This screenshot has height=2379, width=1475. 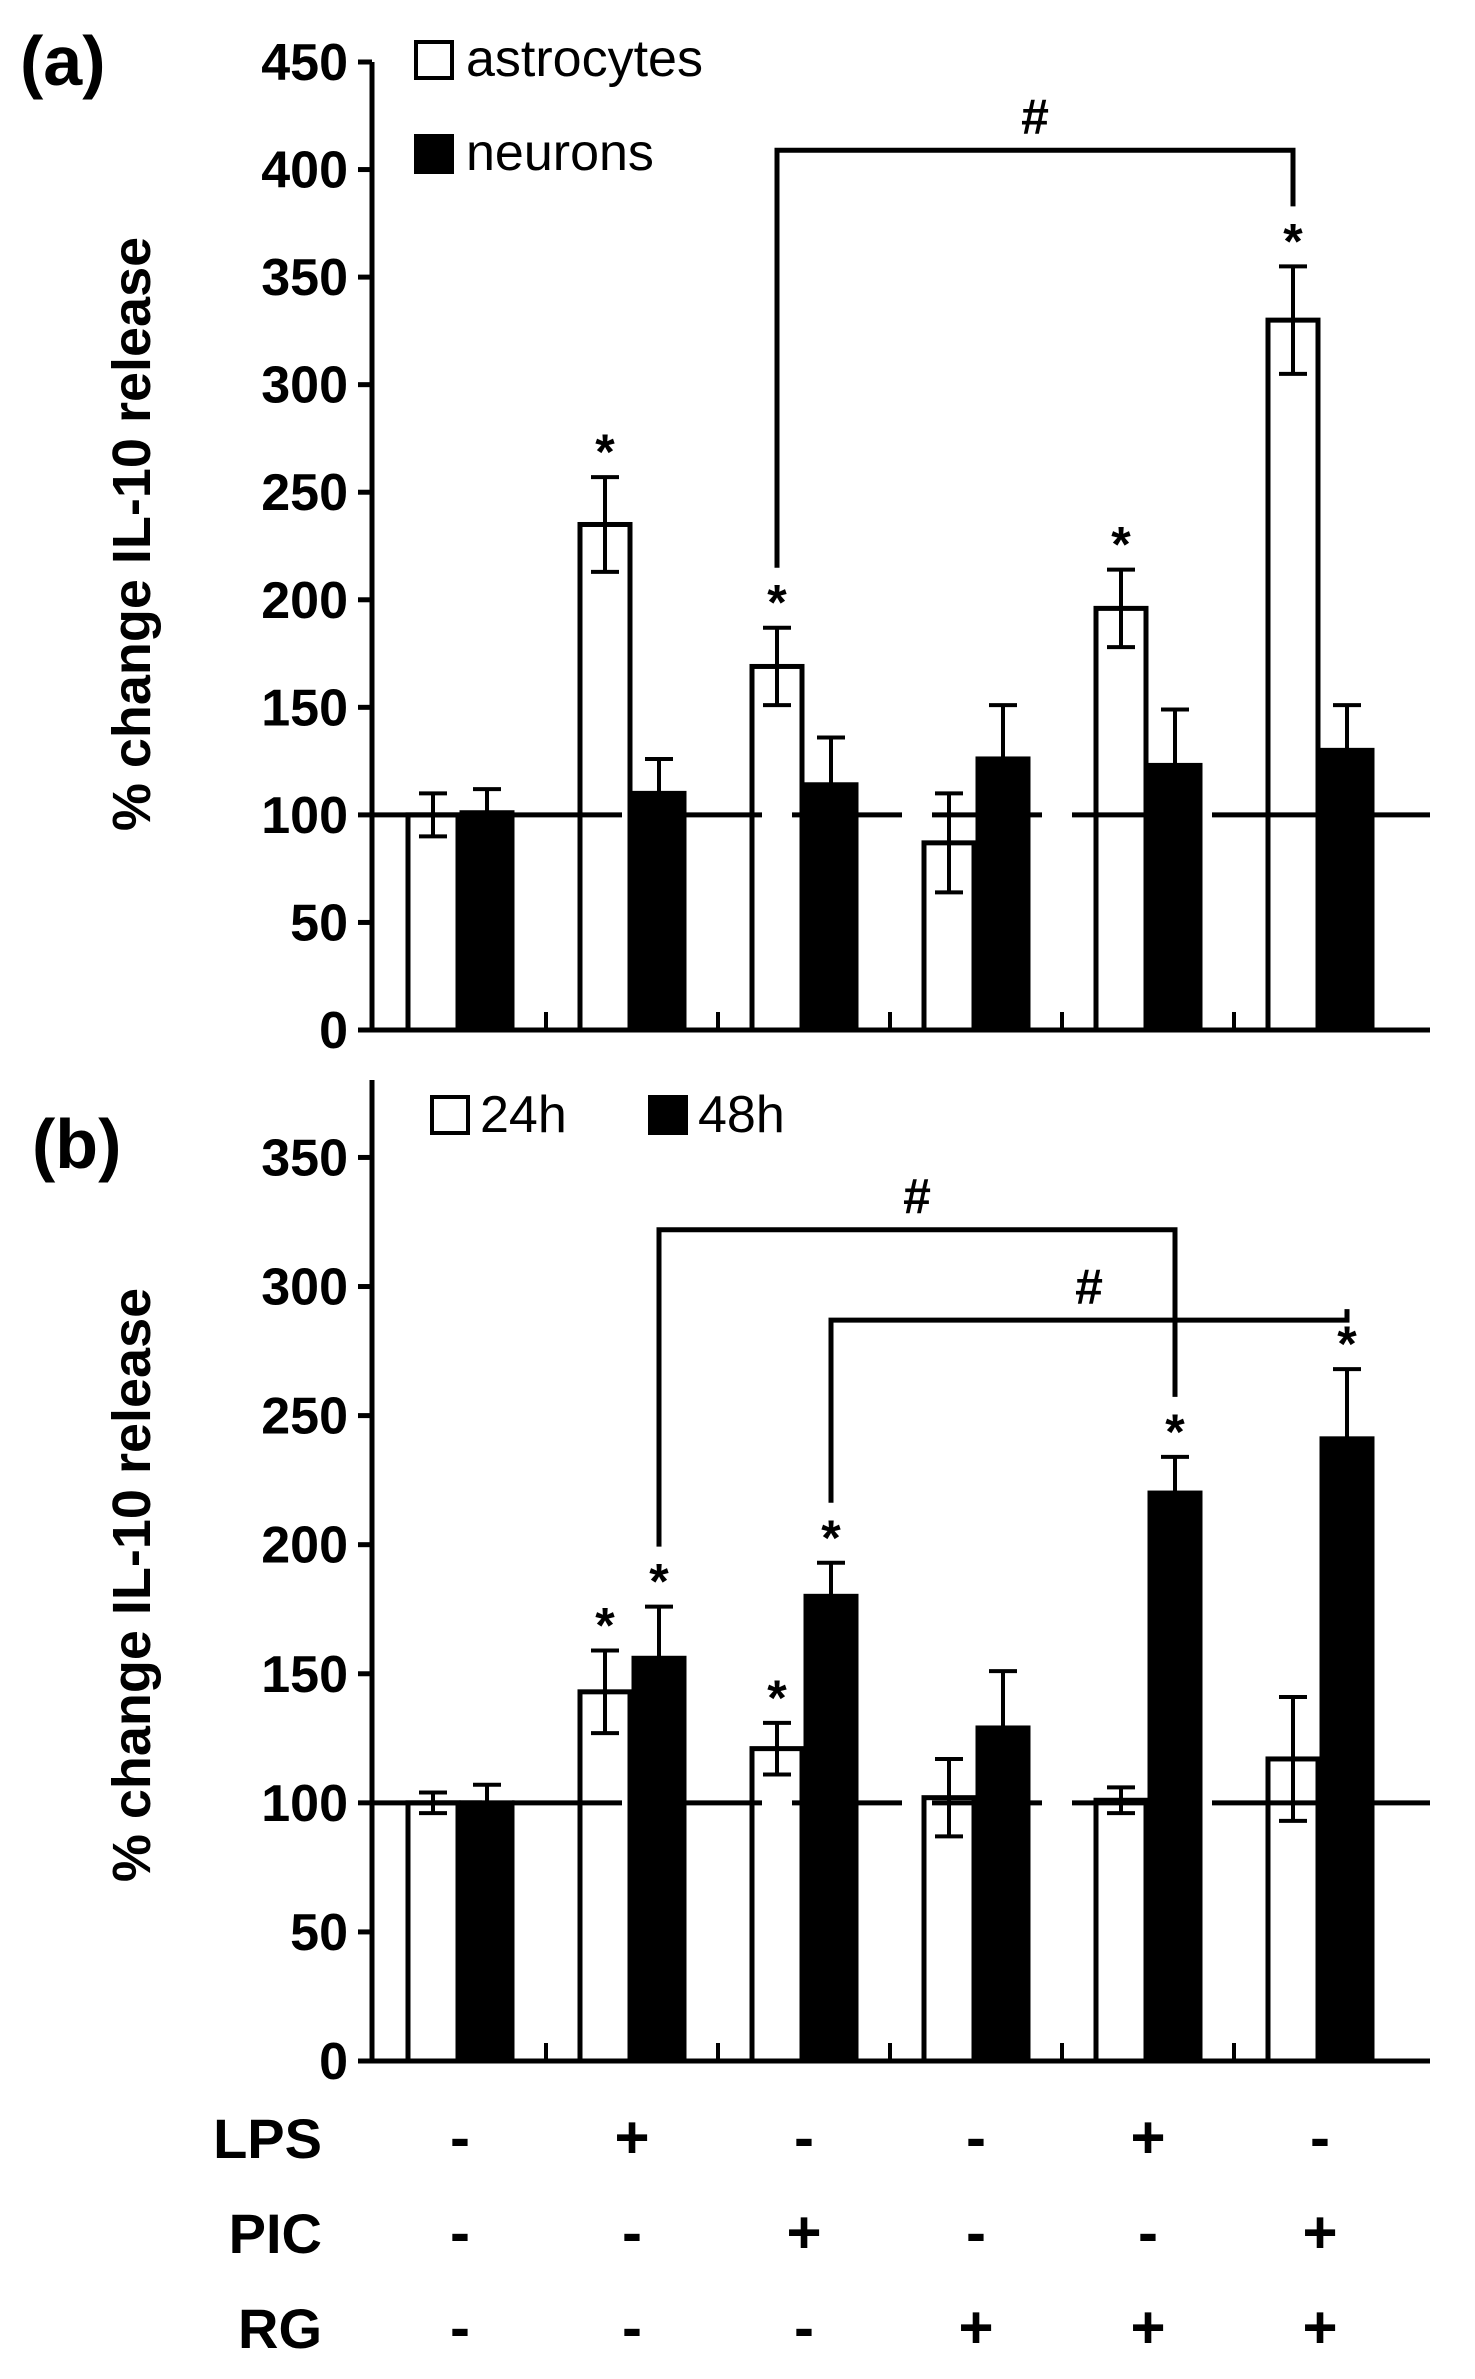 What do you see at coordinates (76, 1144) in the screenshot?
I see `panel-b-label: (b)` at bounding box center [76, 1144].